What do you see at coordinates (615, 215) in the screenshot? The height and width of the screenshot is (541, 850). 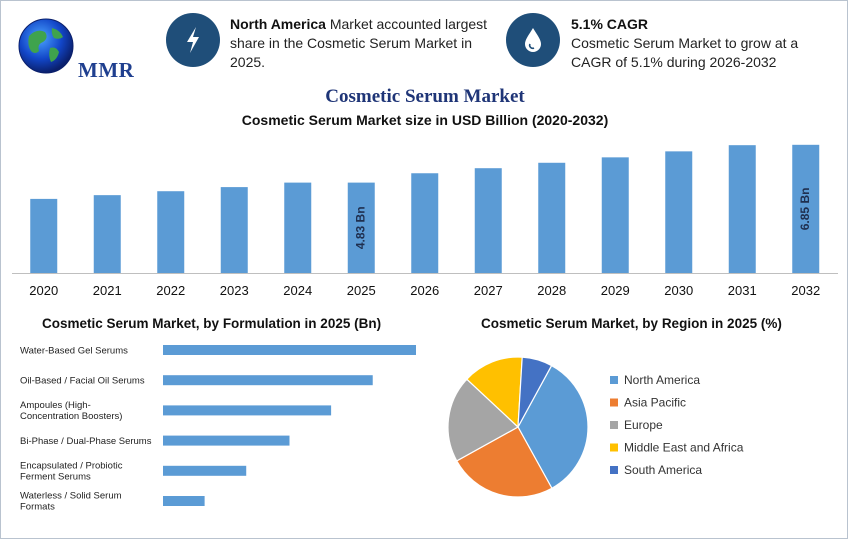 I see `bar-2029` at bounding box center [615, 215].